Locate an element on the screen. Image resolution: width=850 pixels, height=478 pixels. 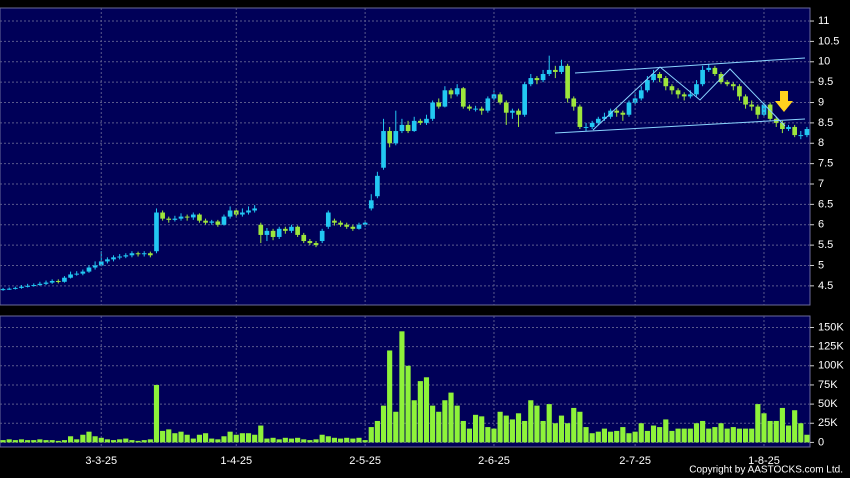
y-tick-label: 0 is located at coordinates (821, 442).